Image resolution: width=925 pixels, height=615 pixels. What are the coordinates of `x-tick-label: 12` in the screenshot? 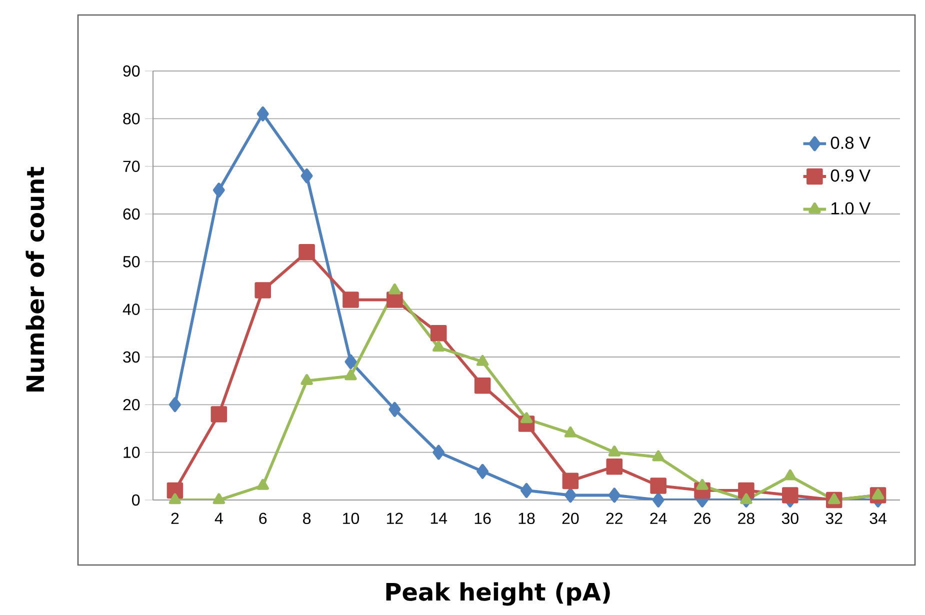 It's located at (394, 518).